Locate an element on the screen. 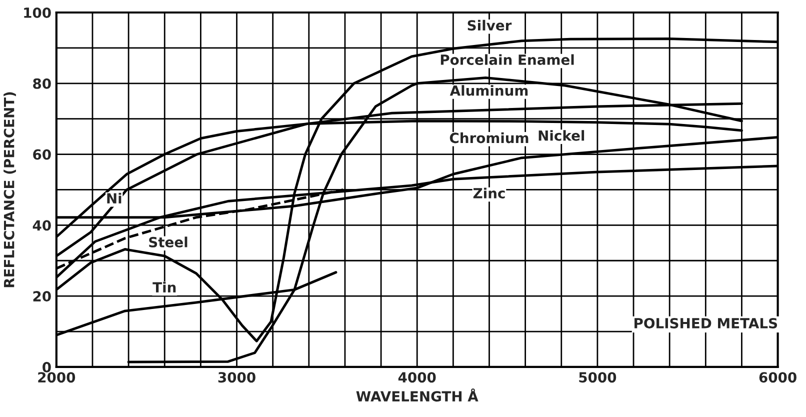  y-tick-label: 0 is located at coordinates (46, 367).